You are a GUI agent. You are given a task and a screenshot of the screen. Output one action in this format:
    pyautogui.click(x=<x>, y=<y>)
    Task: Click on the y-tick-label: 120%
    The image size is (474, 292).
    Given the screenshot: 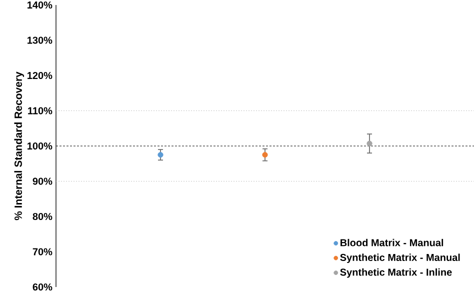 What is the action you would take?
    pyautogui.click(x=40, y=76)
    